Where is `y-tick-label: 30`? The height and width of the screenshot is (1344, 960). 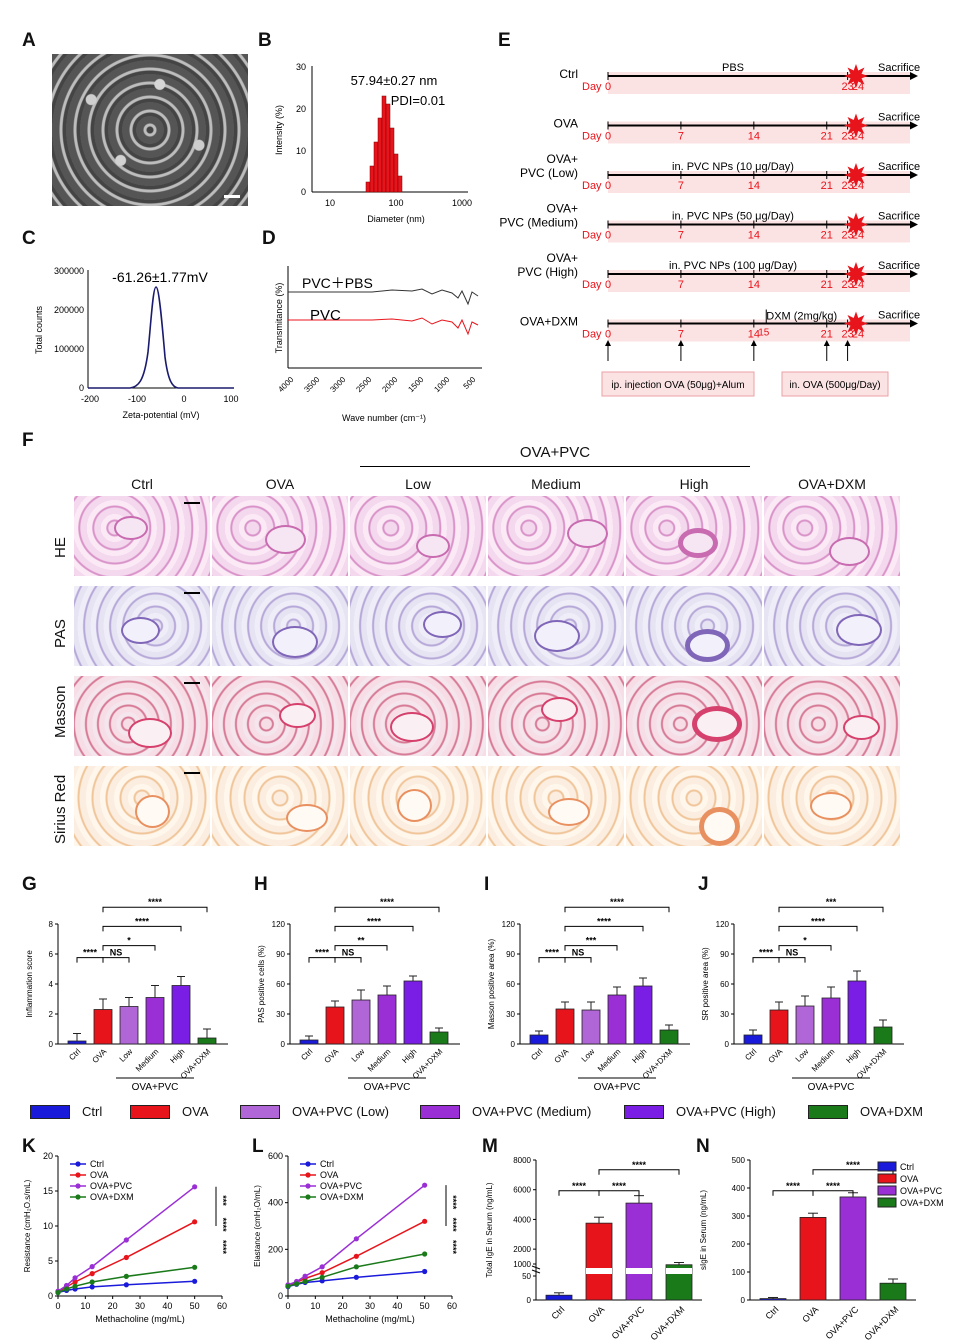
y-tick-label: 30 is located at coordinates (724, 1014).